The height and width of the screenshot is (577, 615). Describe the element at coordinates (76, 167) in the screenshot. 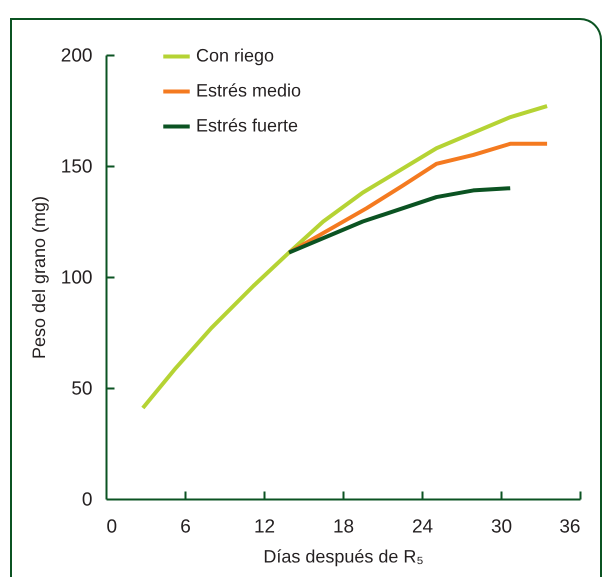

I see `y-tick-label: 150` at that location.